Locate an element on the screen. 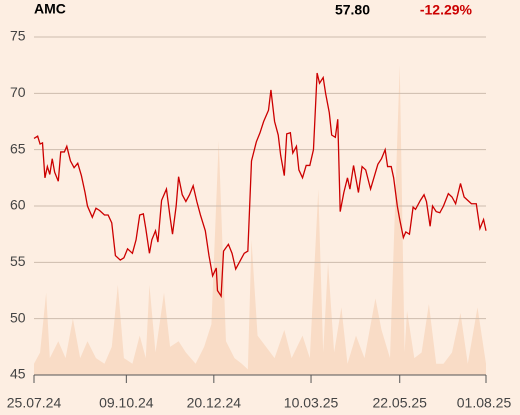 This screenshot has width=520, height=415. x-tick-label: 10.03.25 is located at coordinates (311, 403).